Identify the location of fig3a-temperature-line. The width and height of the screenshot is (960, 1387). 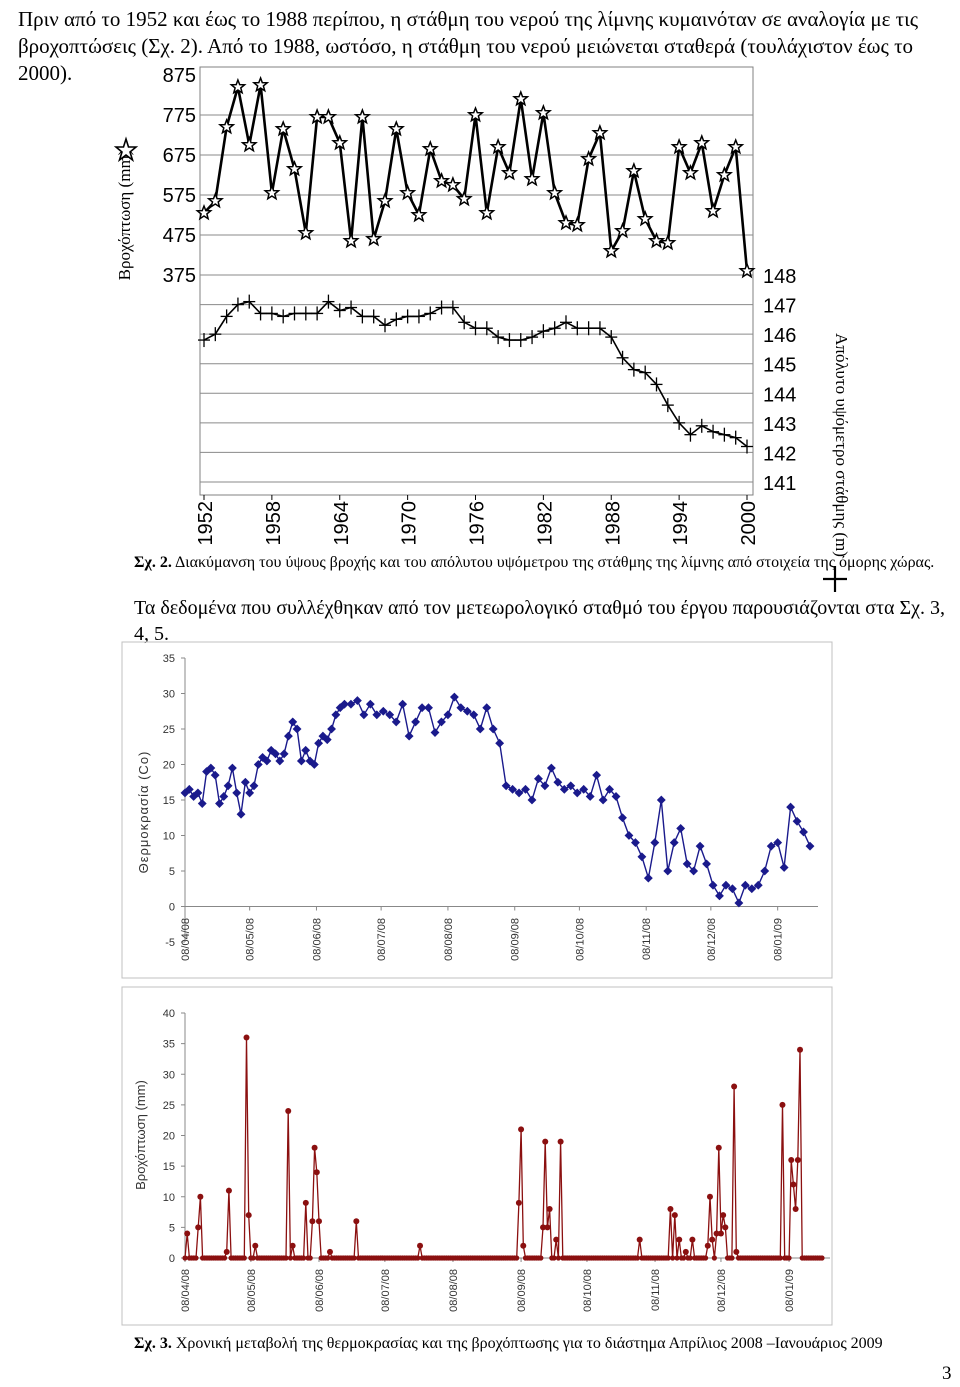
(497, 800).